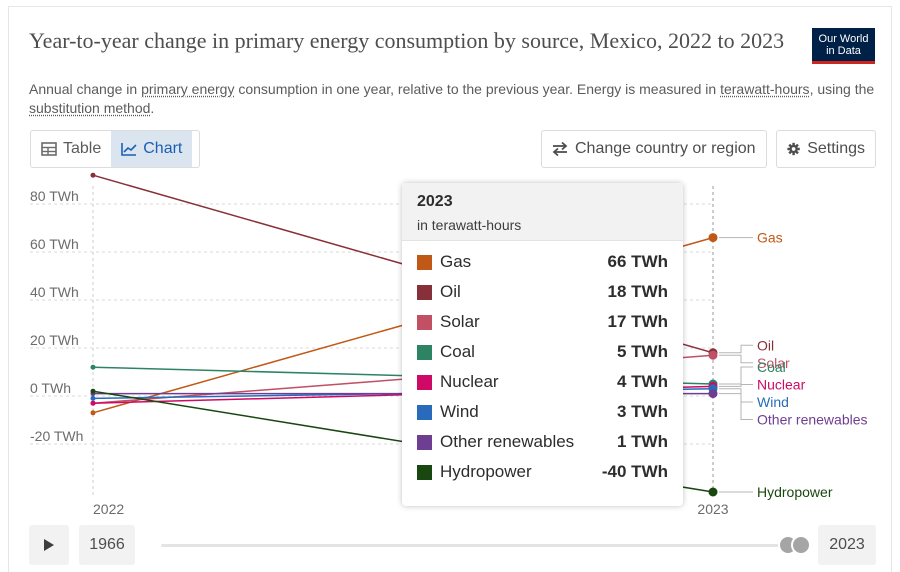 This screenshot has width=900, height=572. Describe the element at coordinates (542, 412) in the screenshot. I see `tooltip-row: Wind 3 TWh` at that location.